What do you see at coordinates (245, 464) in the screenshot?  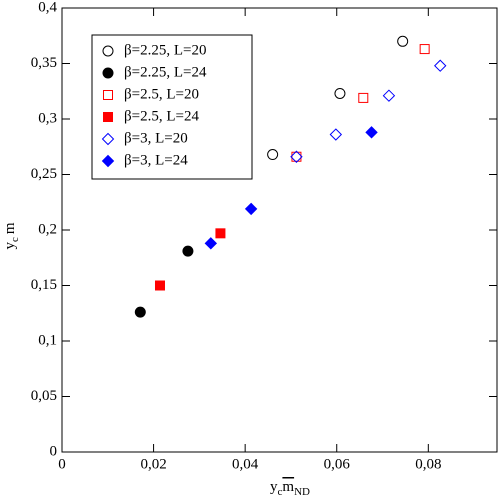 I see `x-tick-label: 0,04` at bounding box center [245, 464].